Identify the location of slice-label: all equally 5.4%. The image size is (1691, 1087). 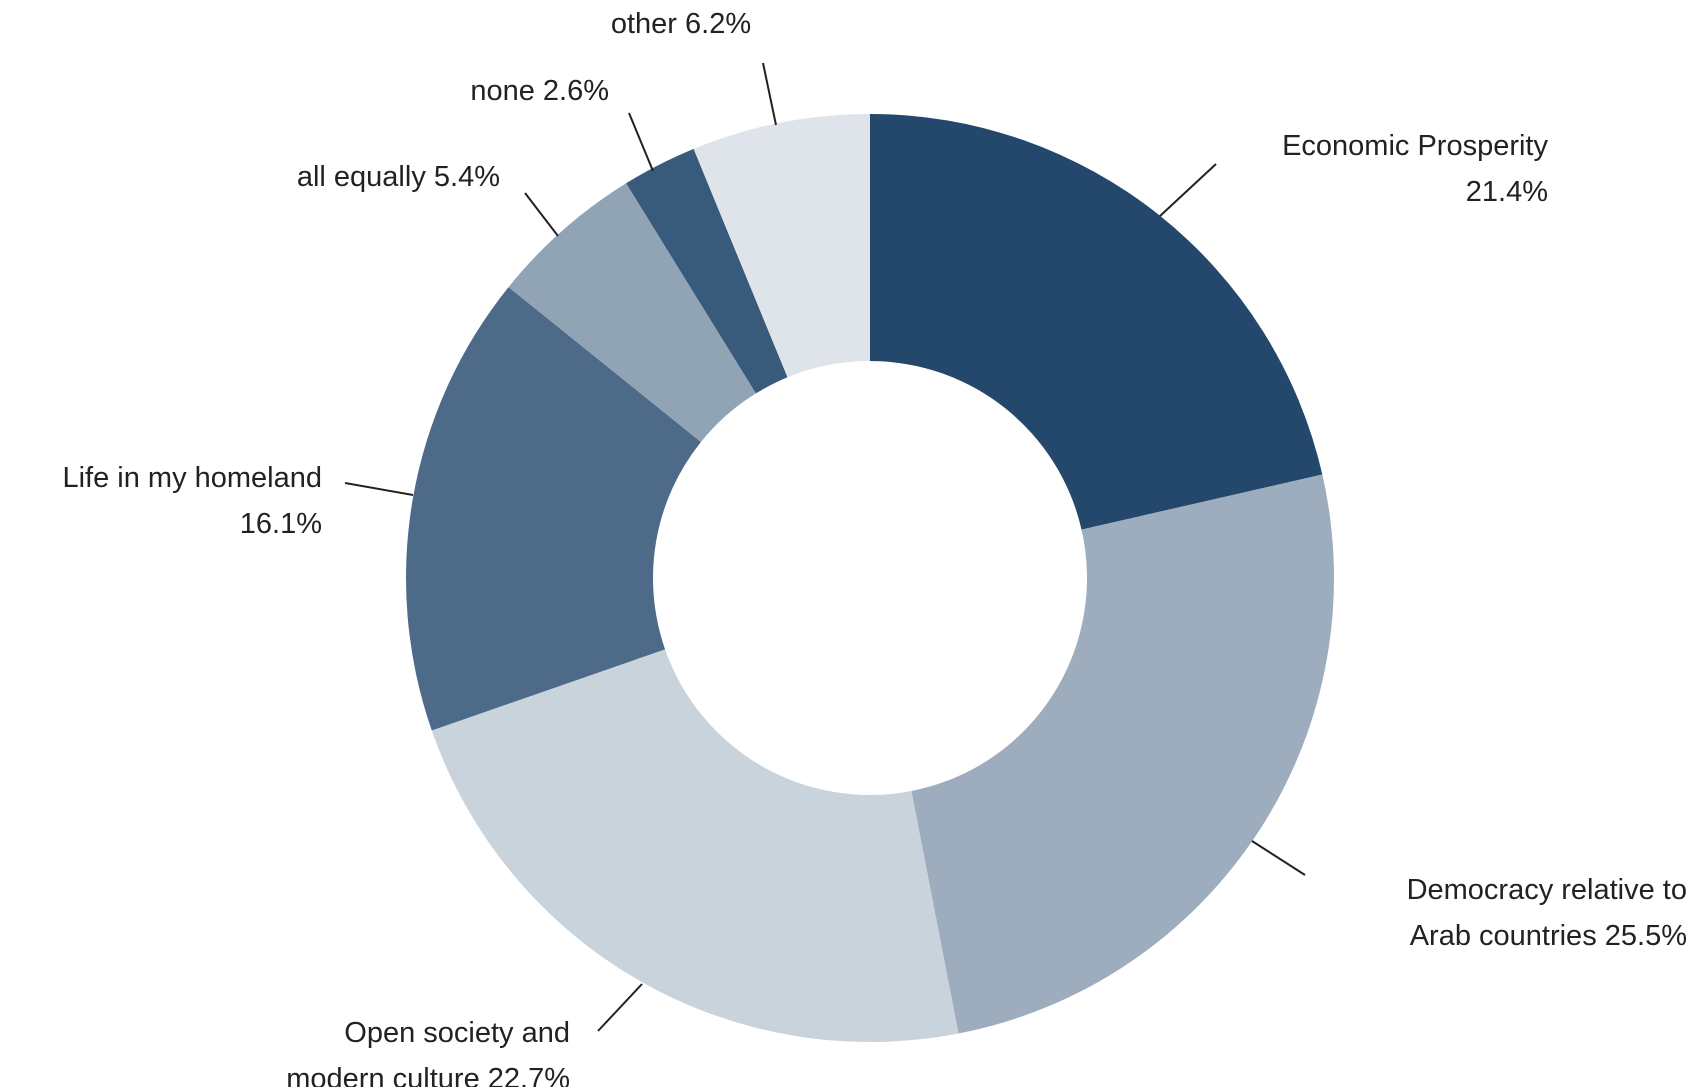
(398, 177).